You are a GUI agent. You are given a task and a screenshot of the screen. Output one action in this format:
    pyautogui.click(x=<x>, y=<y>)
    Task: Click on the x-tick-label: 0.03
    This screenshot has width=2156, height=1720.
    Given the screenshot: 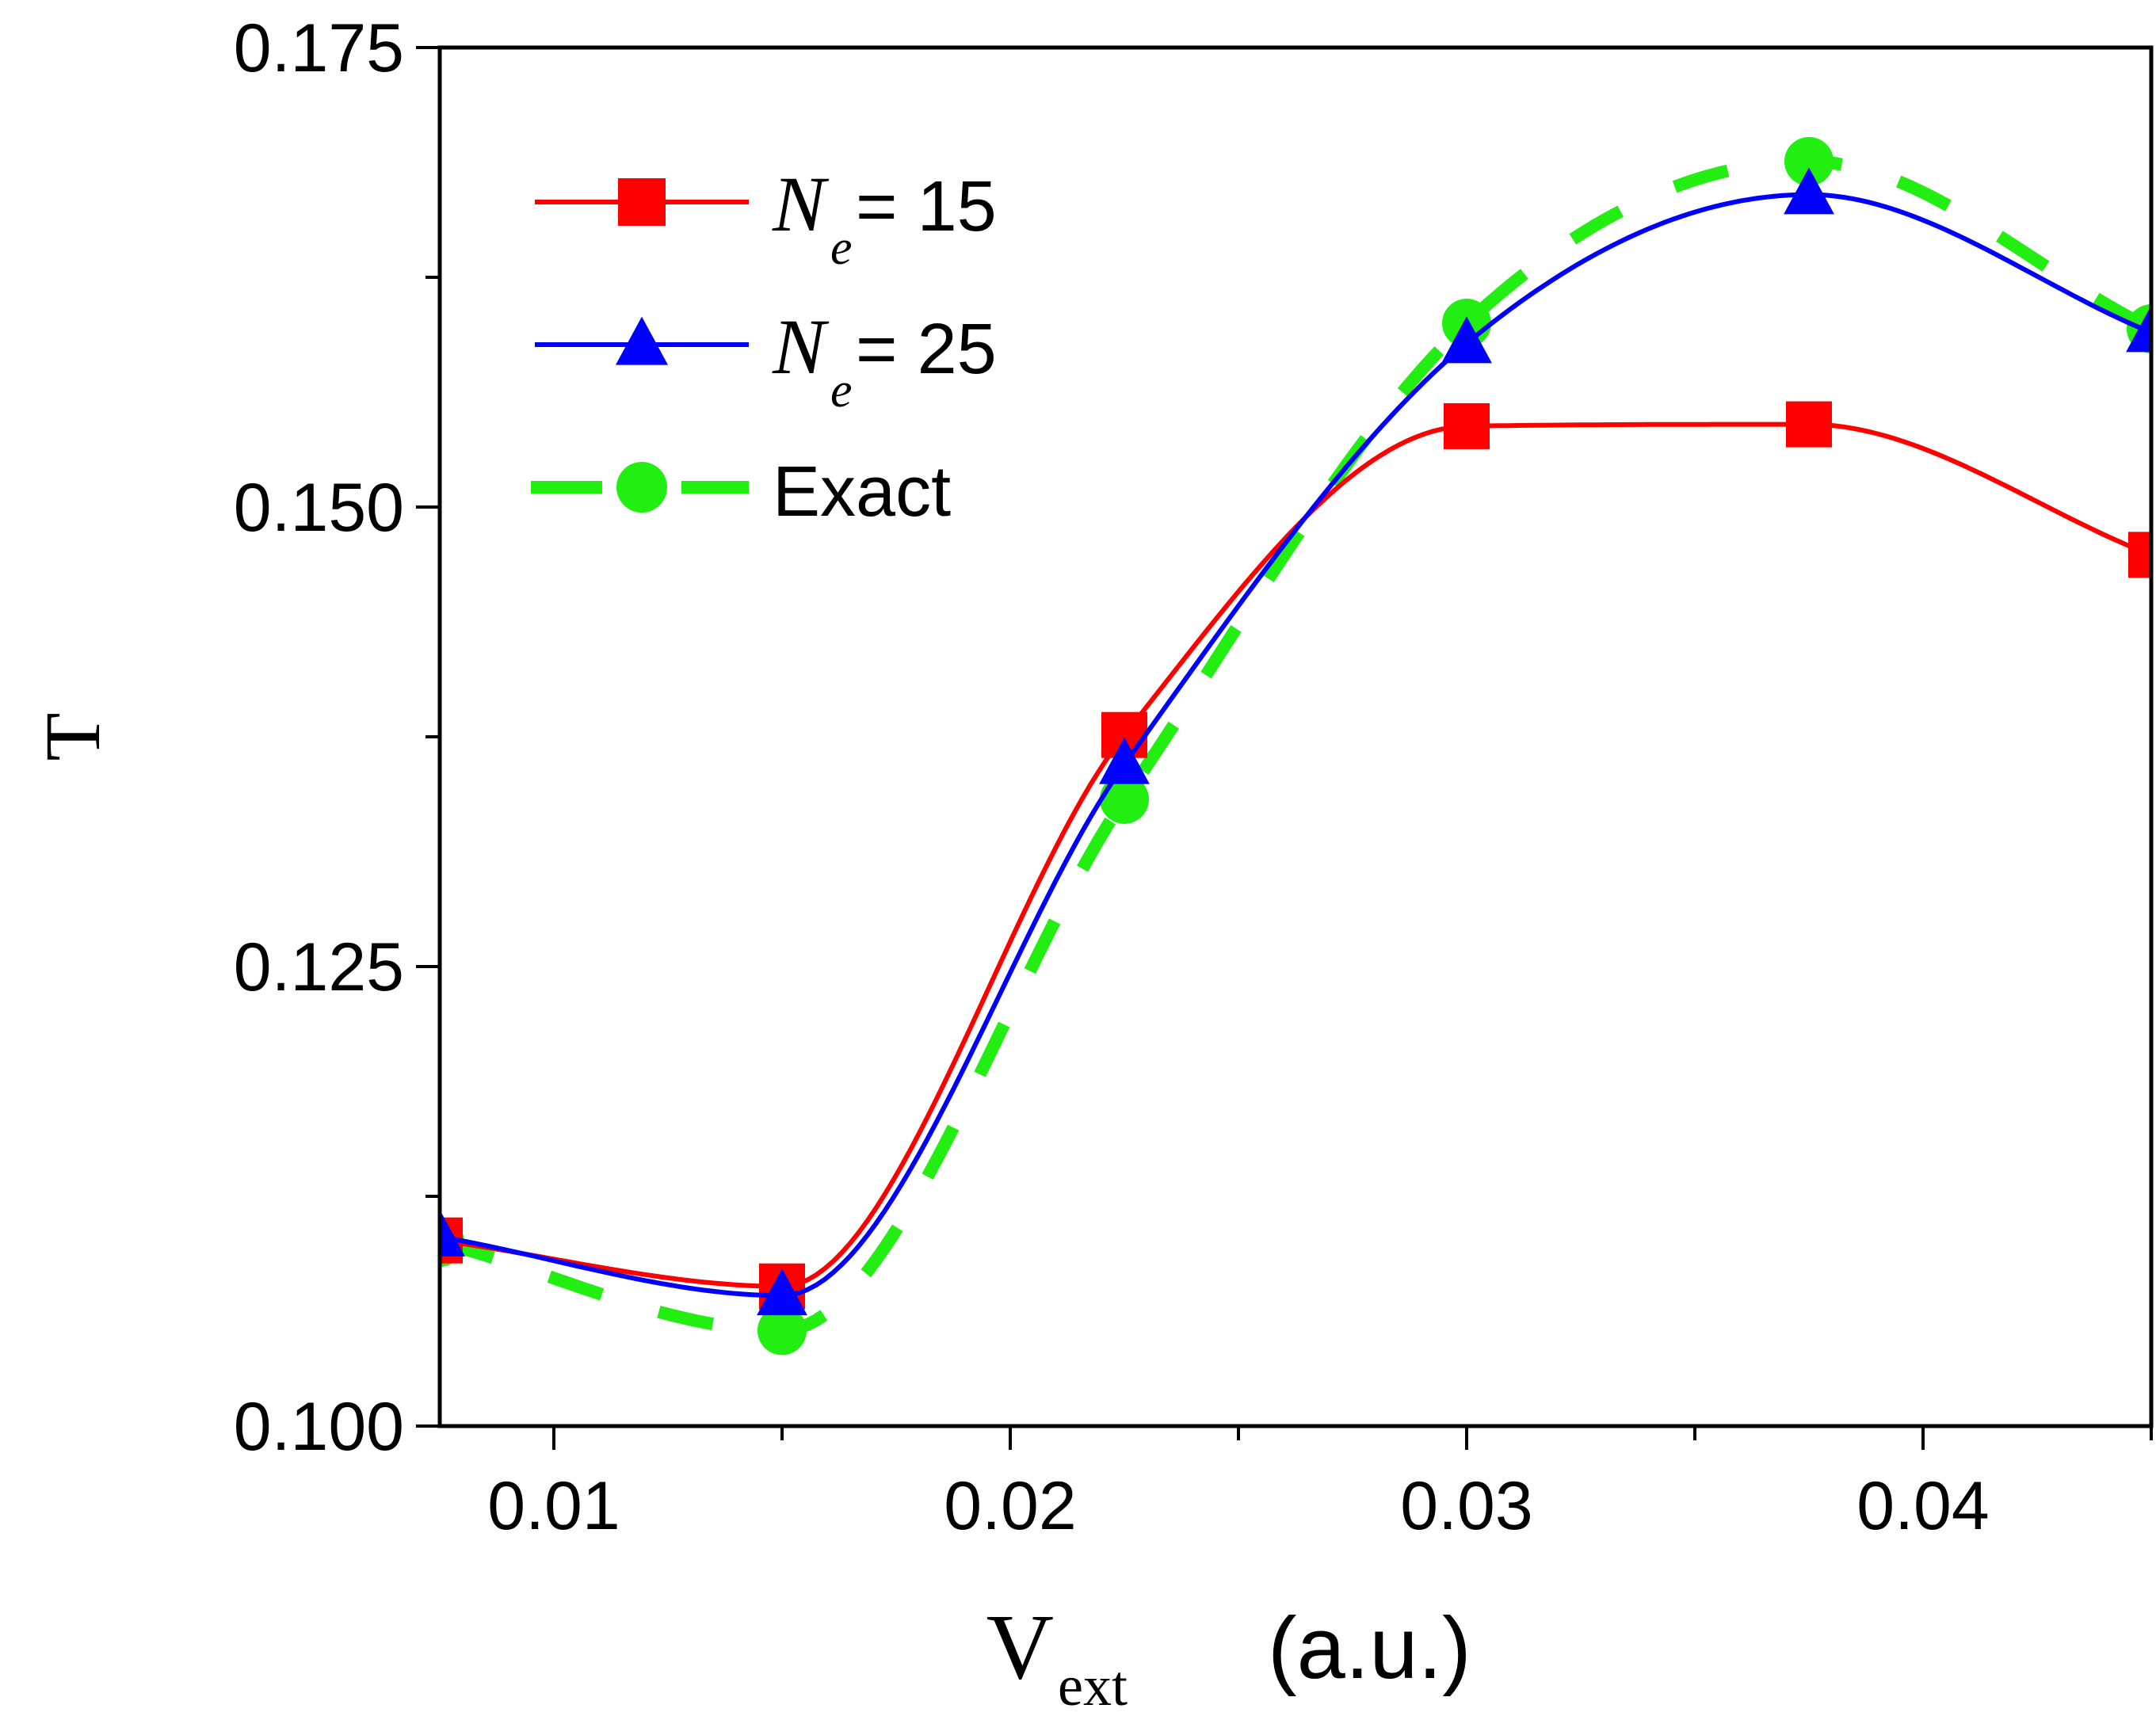 What is the action you would take?
    pyautogui.click(x=1466, y=1506)
    